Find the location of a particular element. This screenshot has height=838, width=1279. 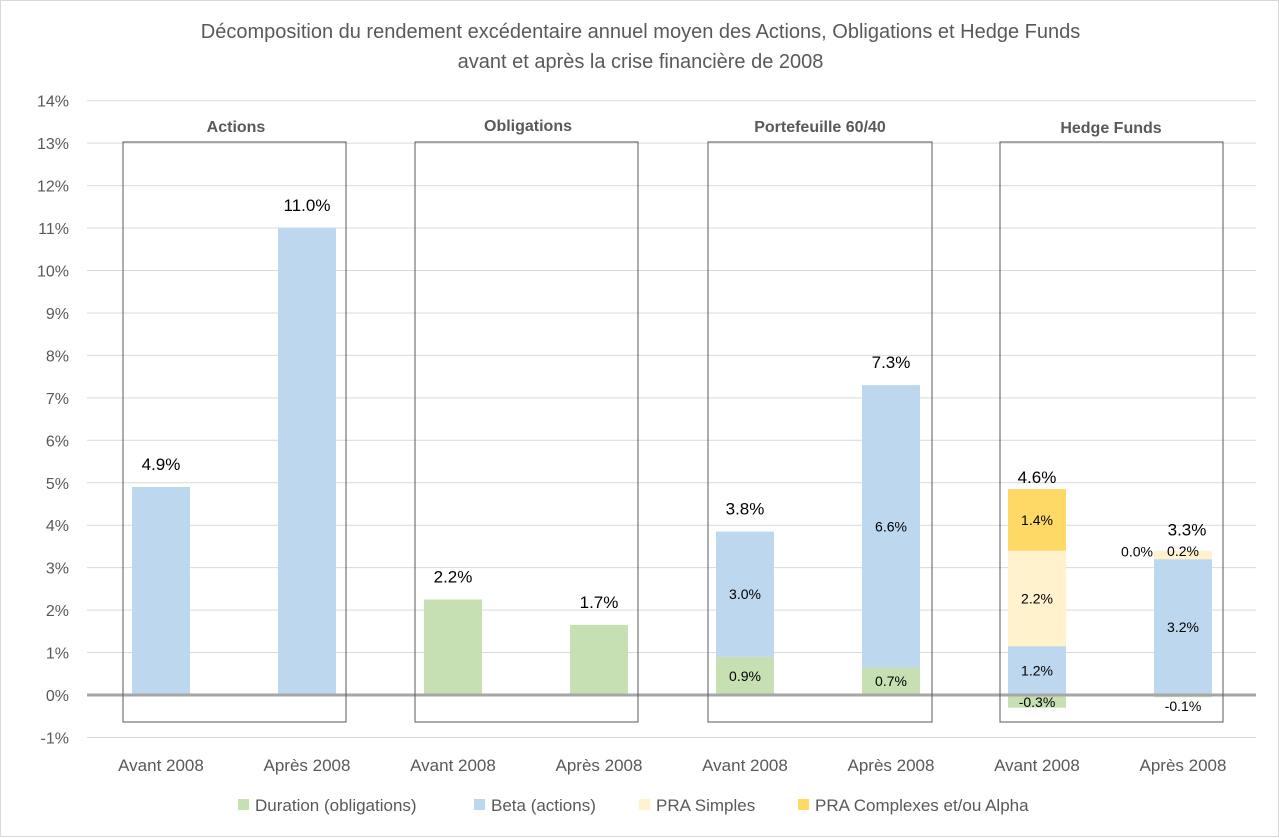

bar-total-label: 3.8% is located at coordinates (745, 509).